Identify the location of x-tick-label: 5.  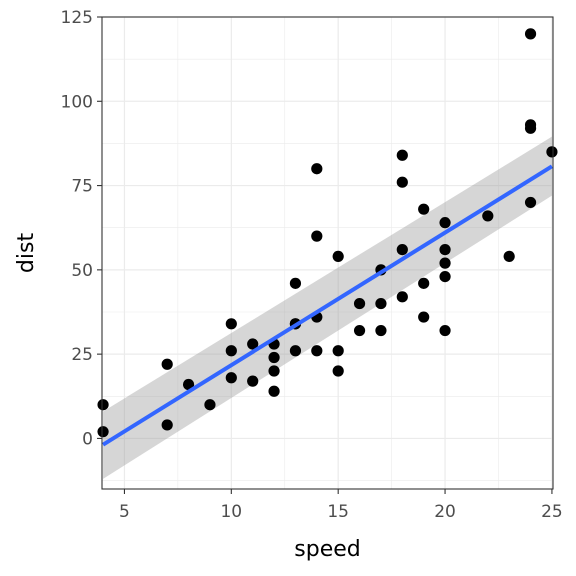
(124, 512).